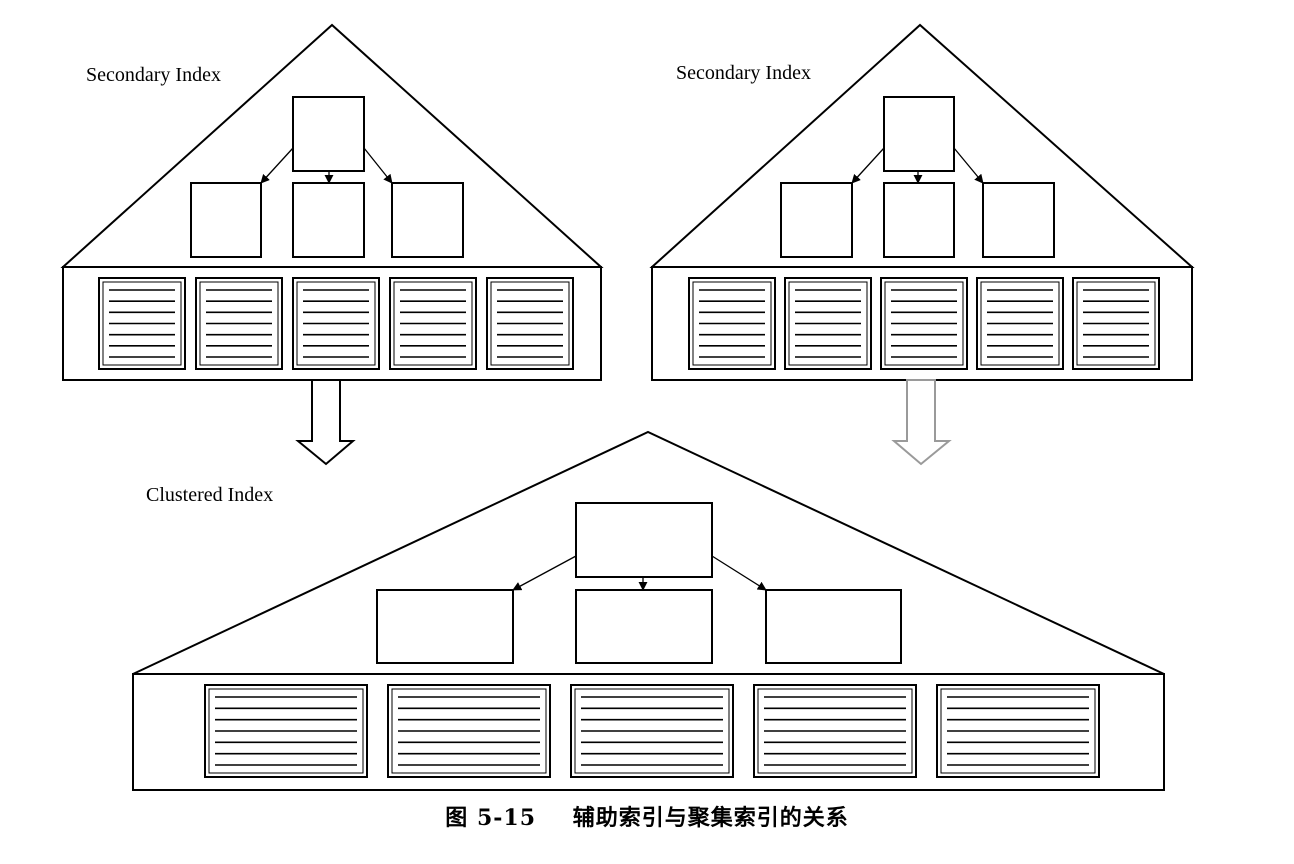 Image resolution: width=1294 pixels, height=864 pixels. Describe the element at coordinates (743, 73) in the screenshot. I see `secondary-index-right-label: Secondary Index` at that location.